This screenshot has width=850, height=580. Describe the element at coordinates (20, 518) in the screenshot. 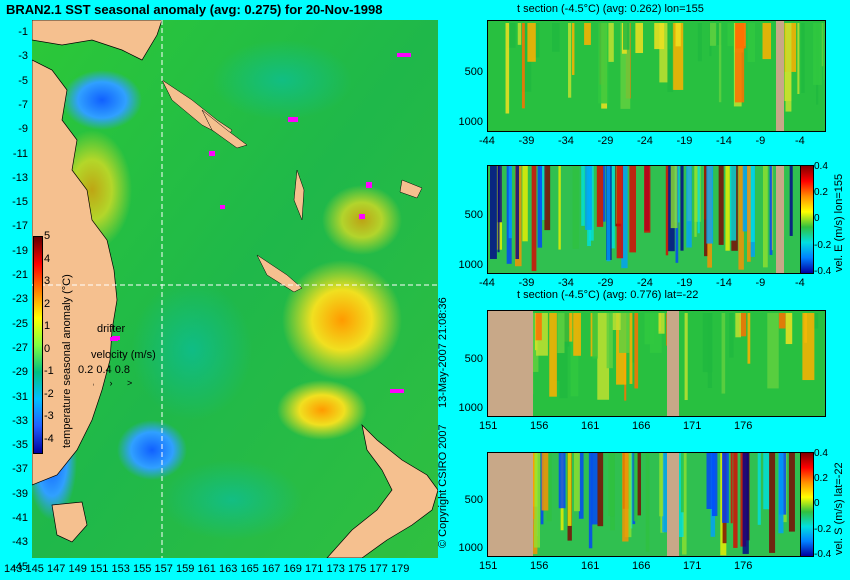

I see `lat-tick: -41` at that location.